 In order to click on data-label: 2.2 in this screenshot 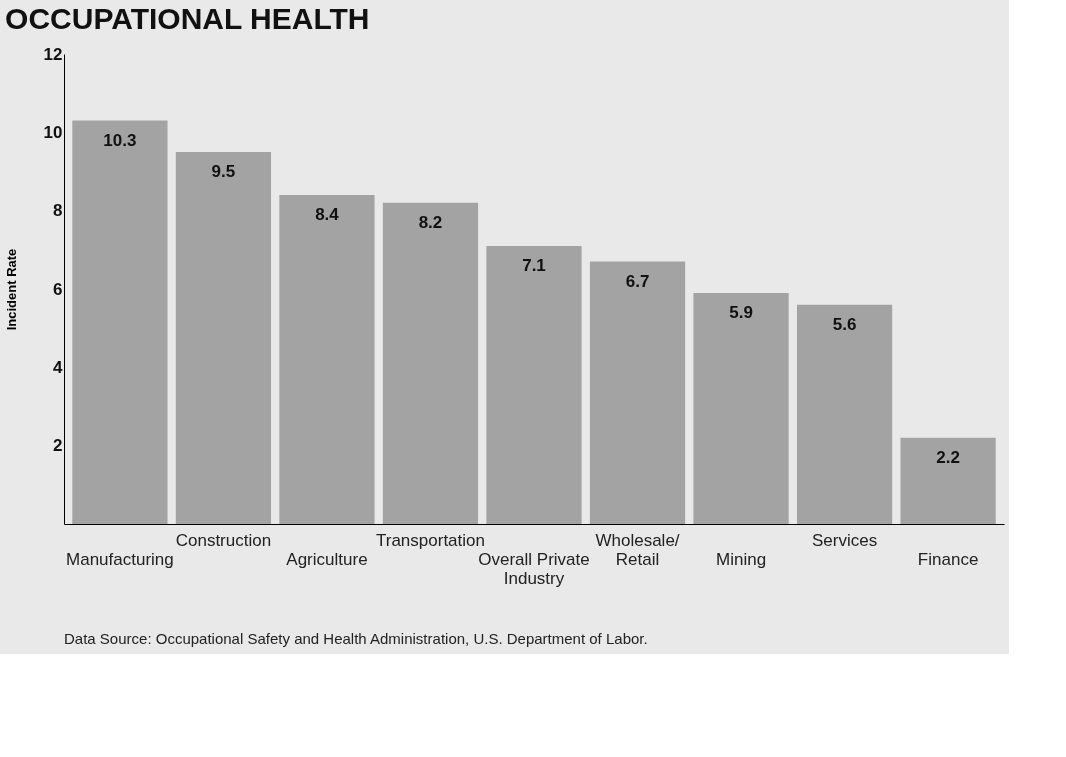, I will do `click(948, 457)`.